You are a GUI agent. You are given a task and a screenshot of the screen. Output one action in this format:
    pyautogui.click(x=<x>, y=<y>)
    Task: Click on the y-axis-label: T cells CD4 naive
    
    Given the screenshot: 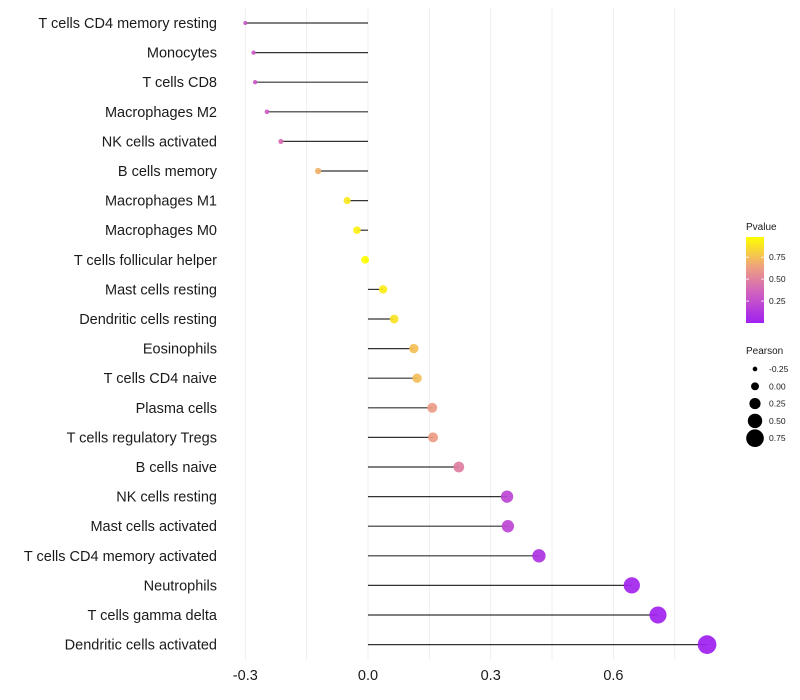 What is the action you would take?
    pyautogui.click(x=160, y=379)
    